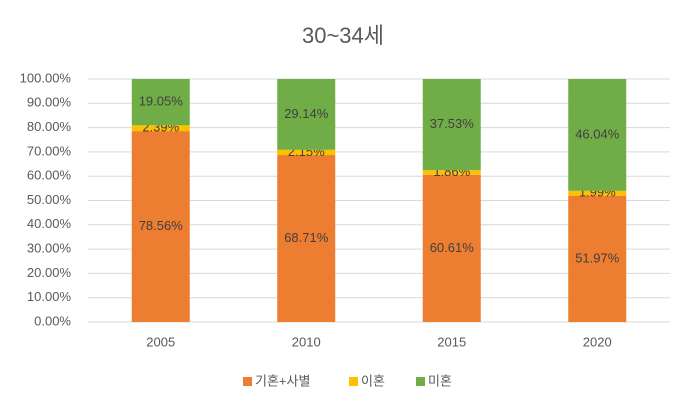 The image size is (685, 405). What do you see at coordinates (52, 320) in the screenshot?
I see `y-tick-label: 0.00%` at bounding box center [52, 320].